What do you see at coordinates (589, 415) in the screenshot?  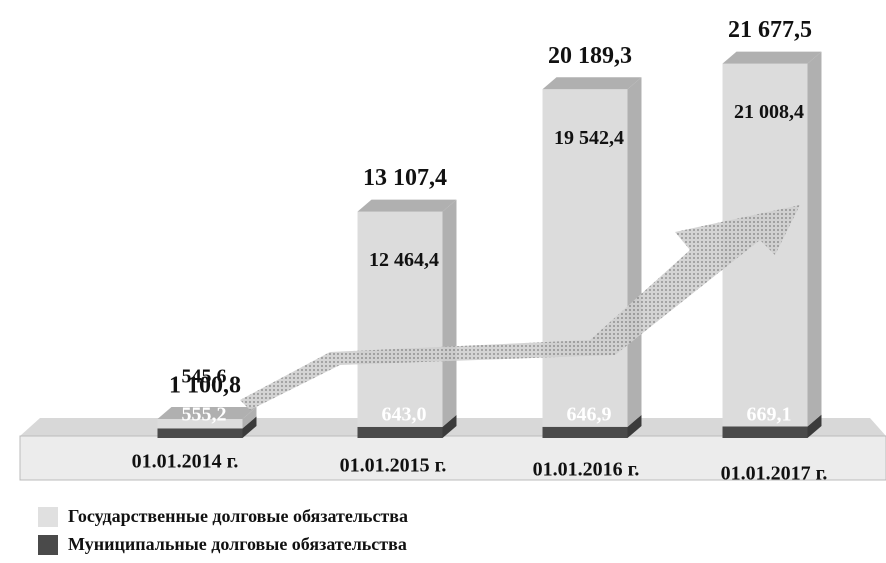 I see `value-label: 646,9` at bounding box center [589, 415].